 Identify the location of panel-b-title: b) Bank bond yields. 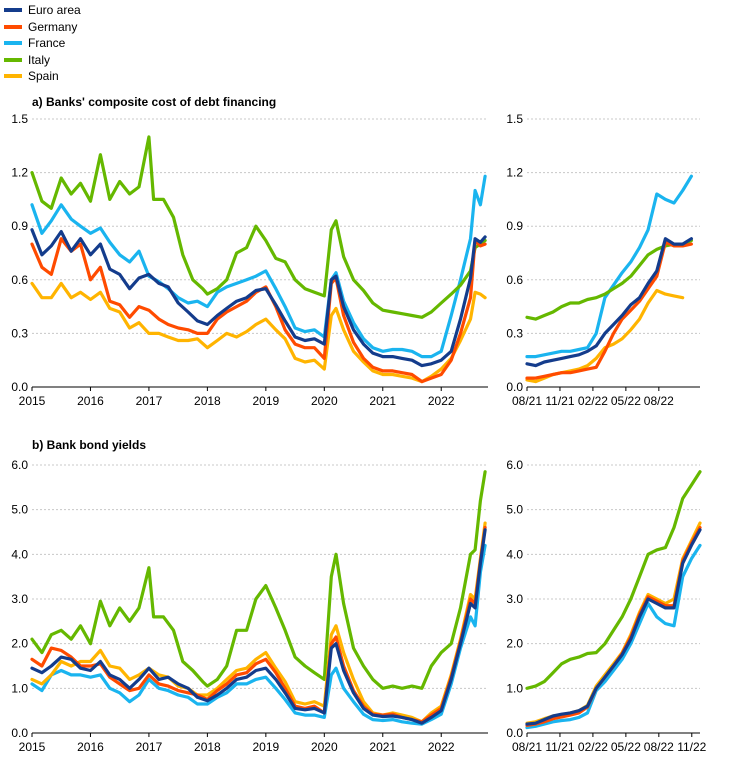
(89, 445).